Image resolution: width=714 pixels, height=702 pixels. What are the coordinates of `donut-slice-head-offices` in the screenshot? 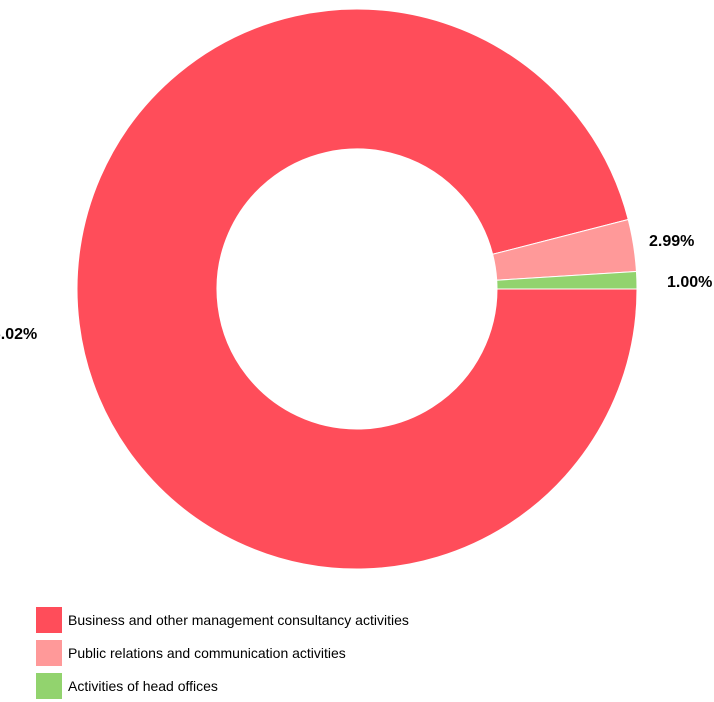 It's located at (567, 280).